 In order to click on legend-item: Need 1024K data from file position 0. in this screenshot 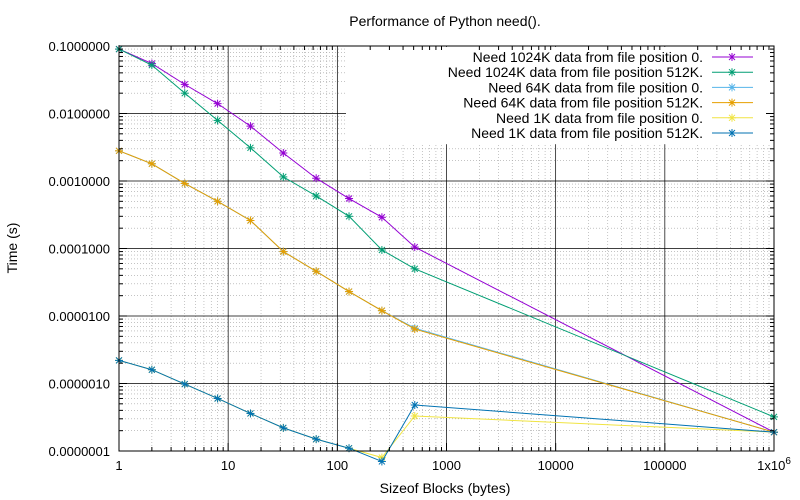, I will do `click(613, 57)`.